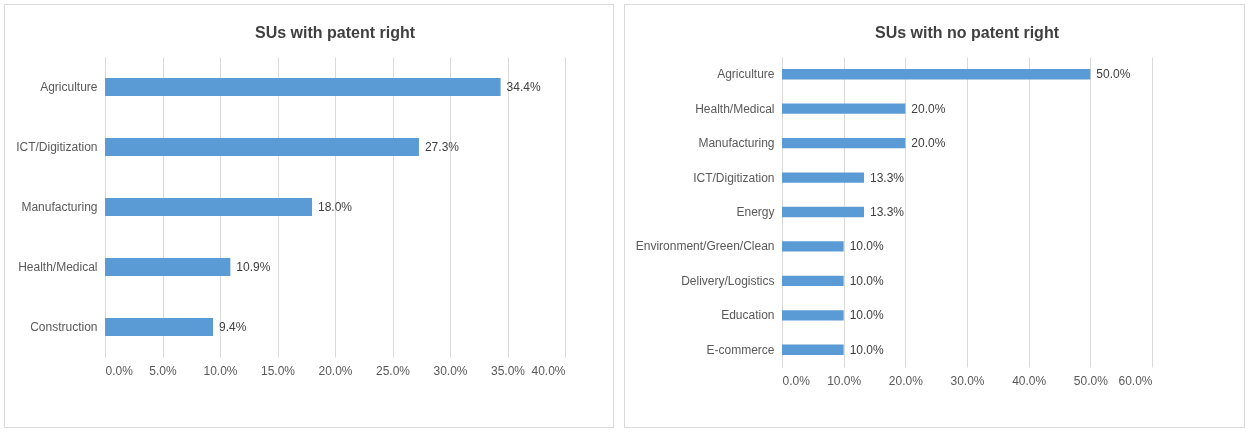 The image size is (1249, 434). What do you see at coordinates (967, 32) in the screenshot?
I see `chart-title: SUs with no patent right` at bounding box center [967, 32].